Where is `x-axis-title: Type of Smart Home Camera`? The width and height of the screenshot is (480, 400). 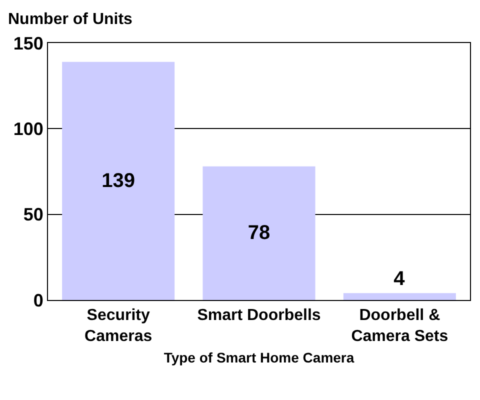
x-axis-title: Type of Smart Home Camera is located at coordinates (259, 357).